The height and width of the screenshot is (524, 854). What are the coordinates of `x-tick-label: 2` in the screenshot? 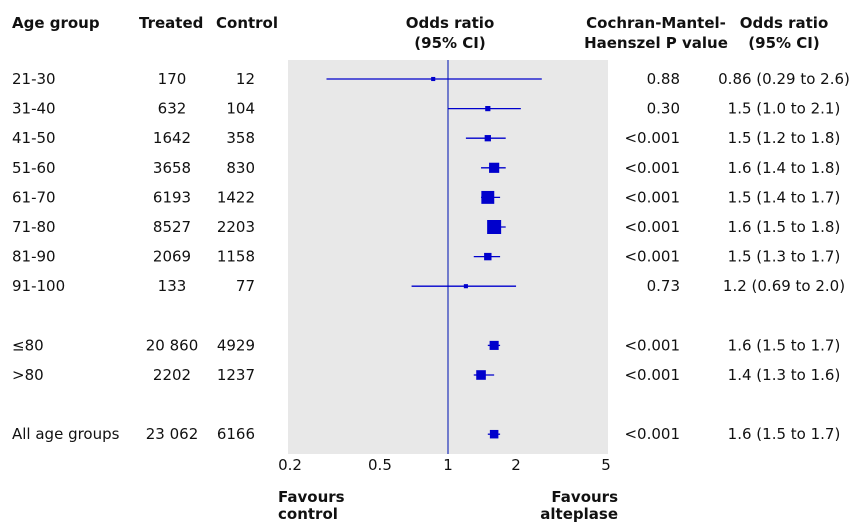 It's located at (516, 465).